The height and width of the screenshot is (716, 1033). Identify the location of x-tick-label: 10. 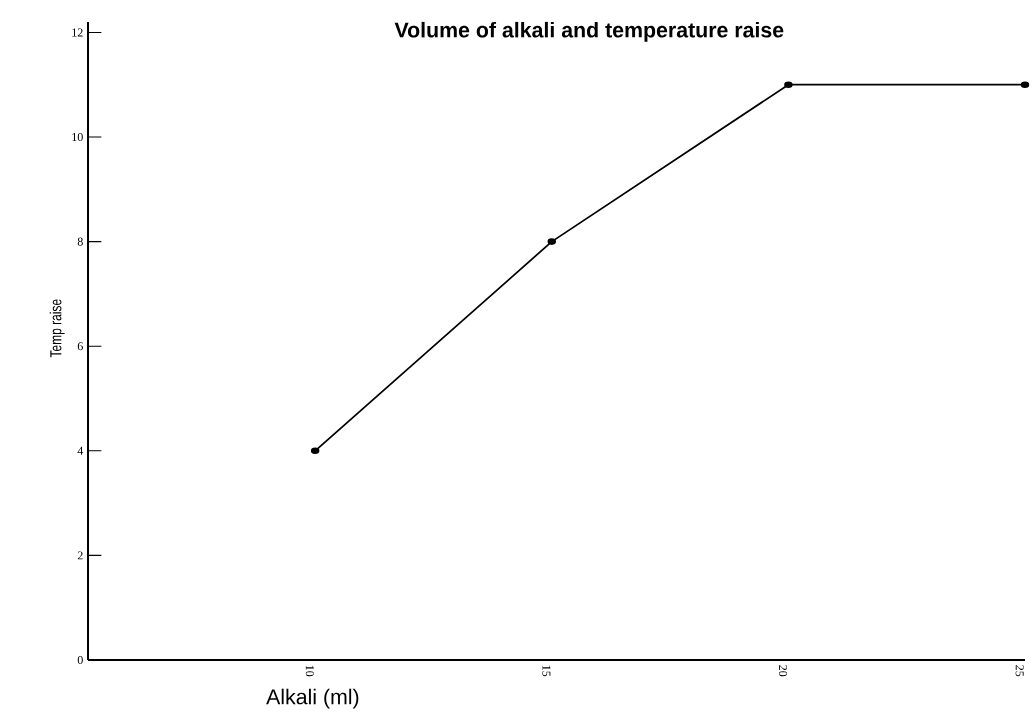
(309, 671).